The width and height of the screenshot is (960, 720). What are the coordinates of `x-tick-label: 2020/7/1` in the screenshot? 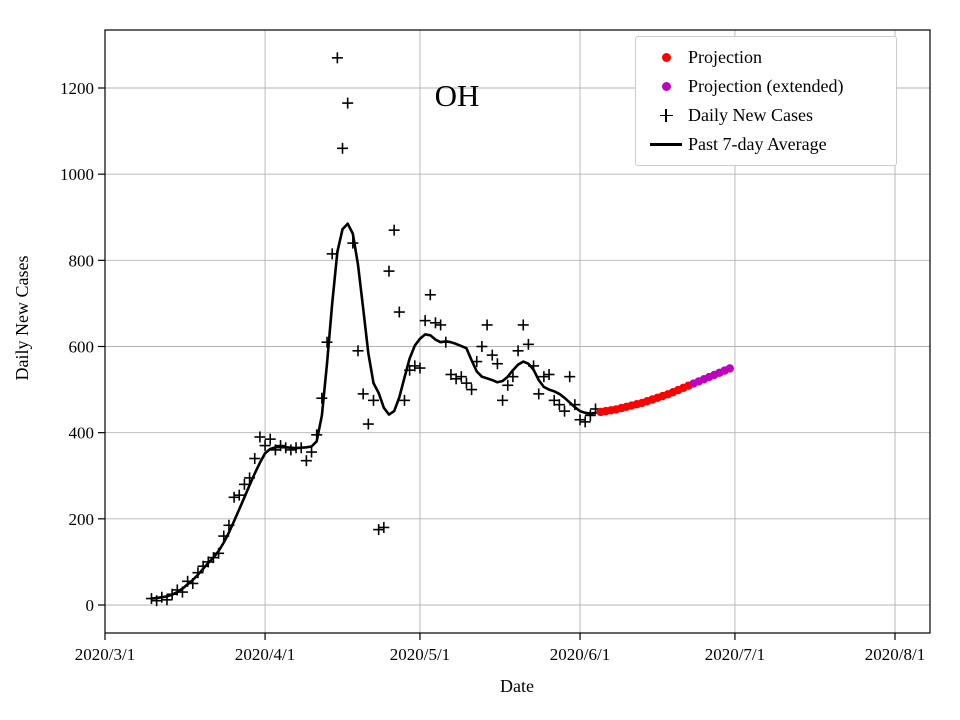 It's located at (735, 654).